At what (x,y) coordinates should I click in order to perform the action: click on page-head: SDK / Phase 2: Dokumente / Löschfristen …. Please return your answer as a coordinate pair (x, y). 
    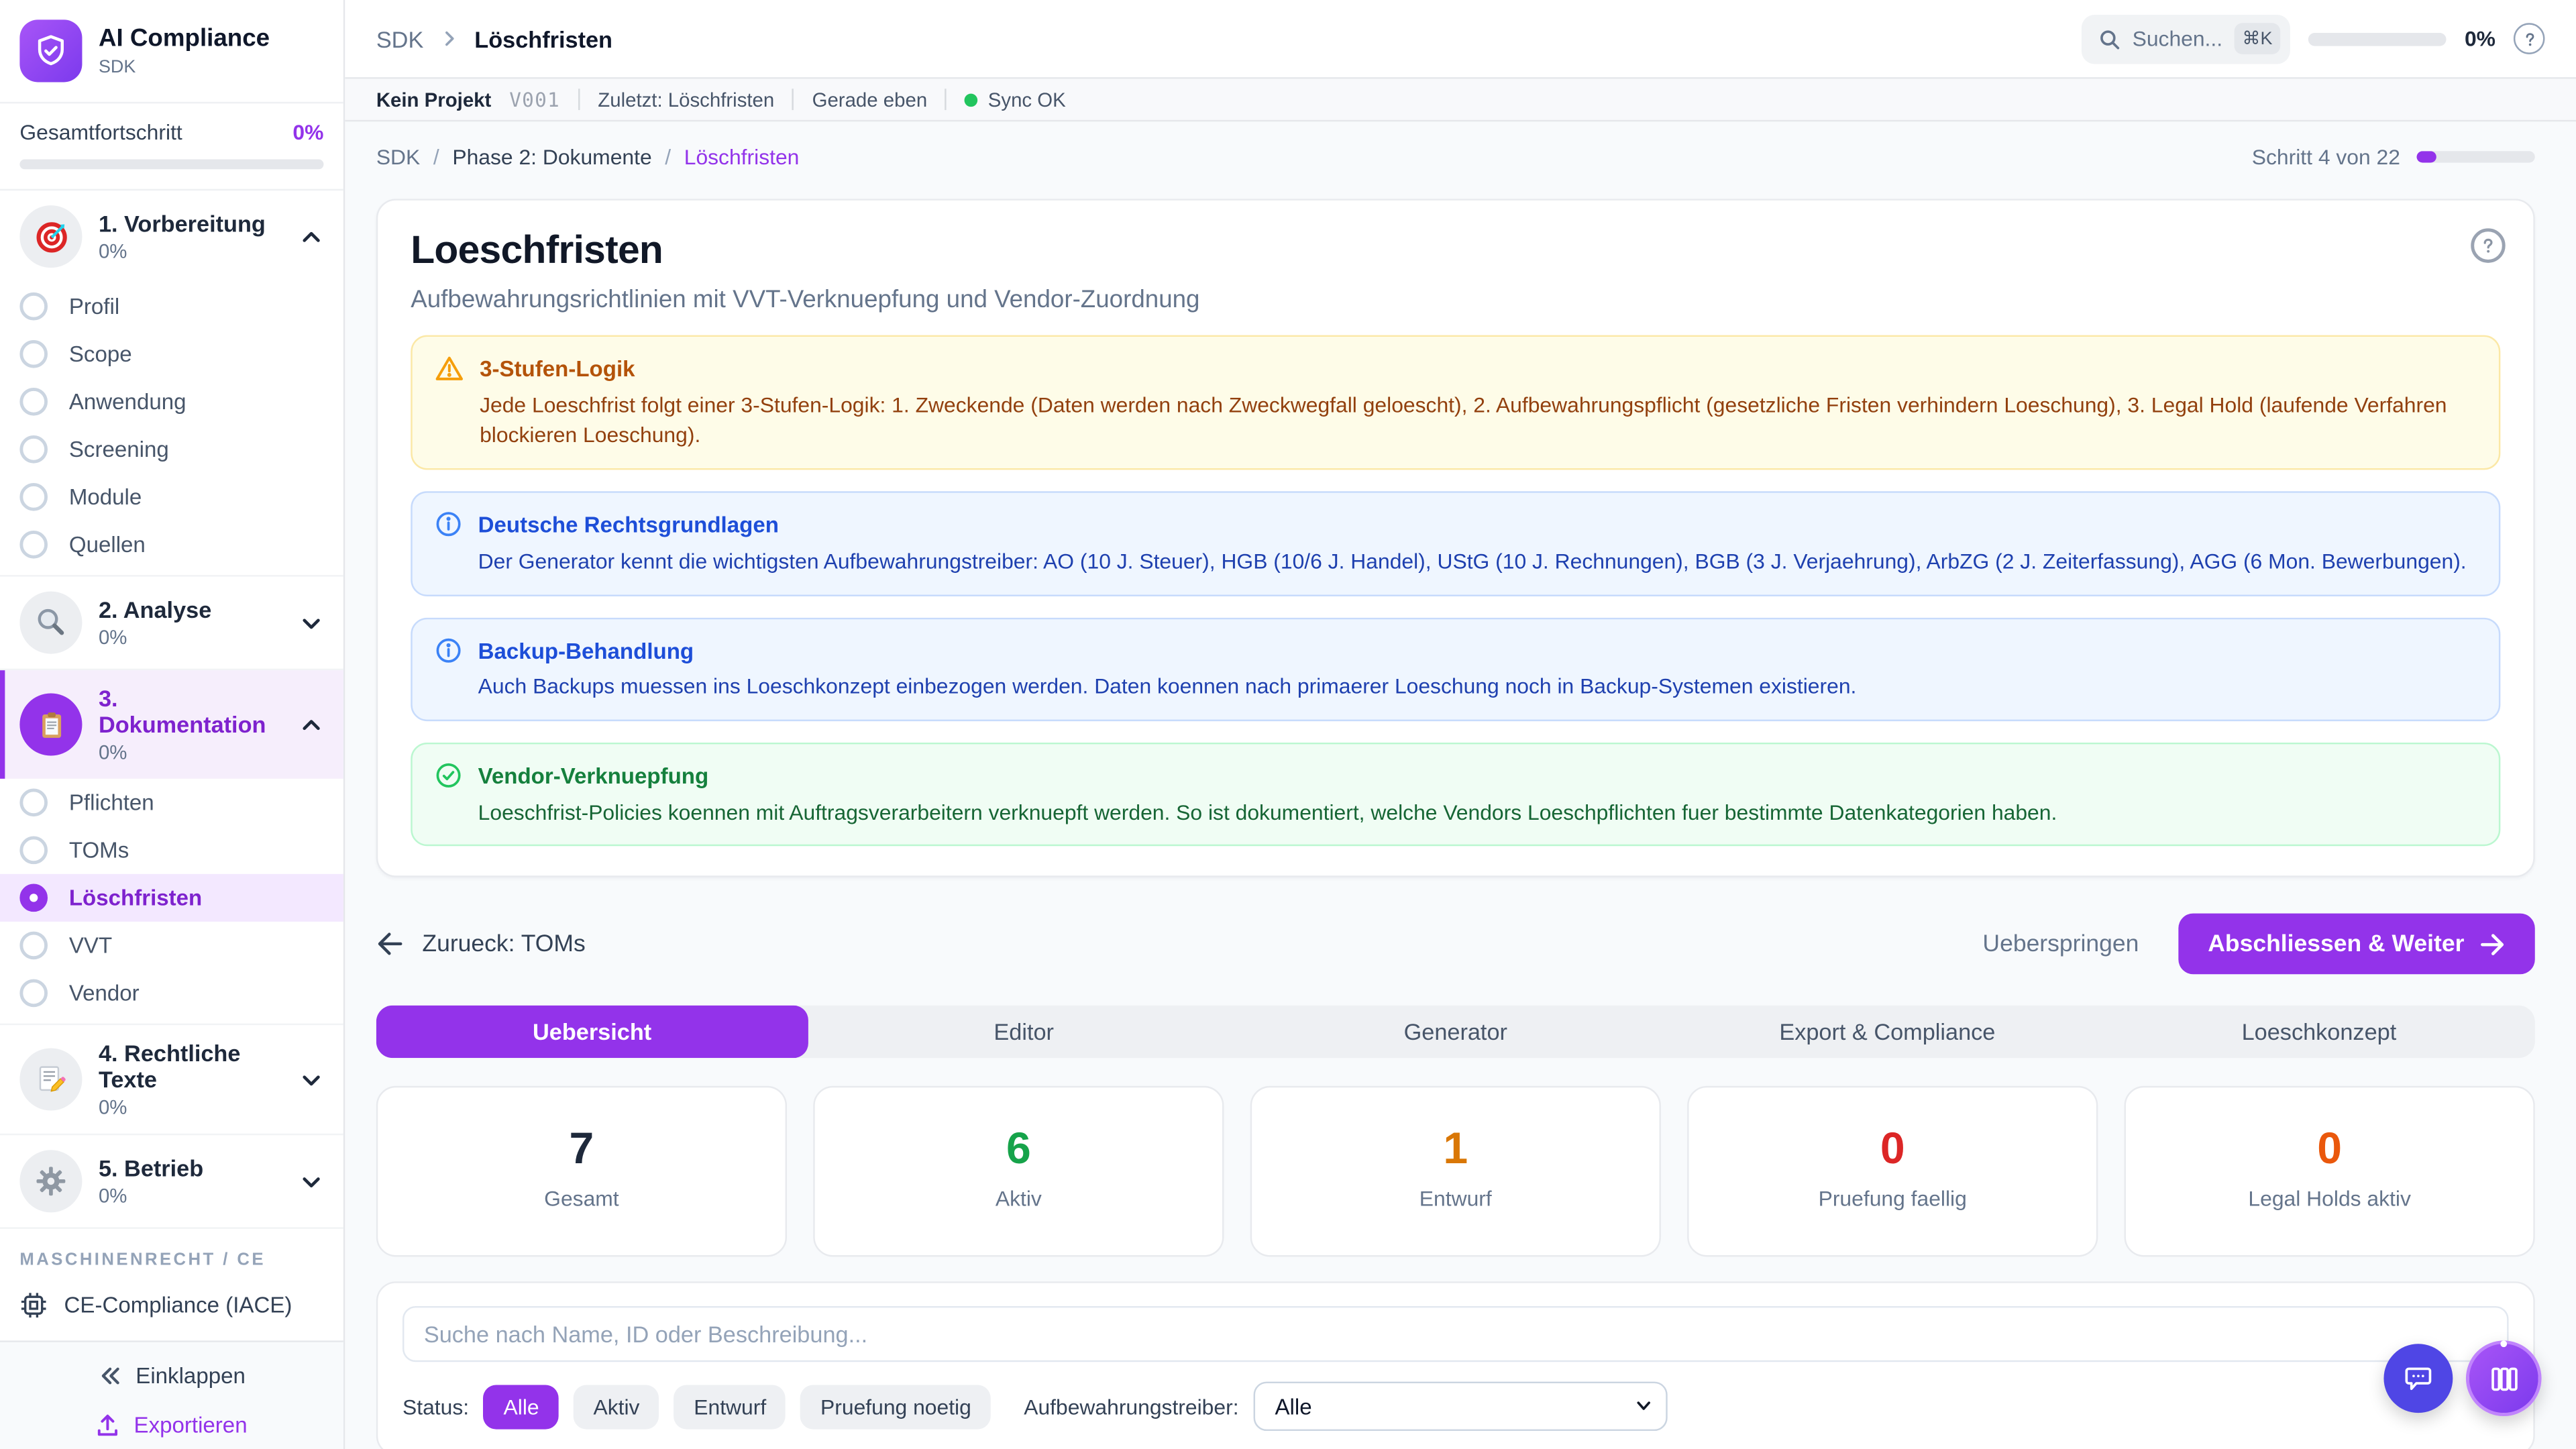
    Looking at the image, I should click on (1455, 157).